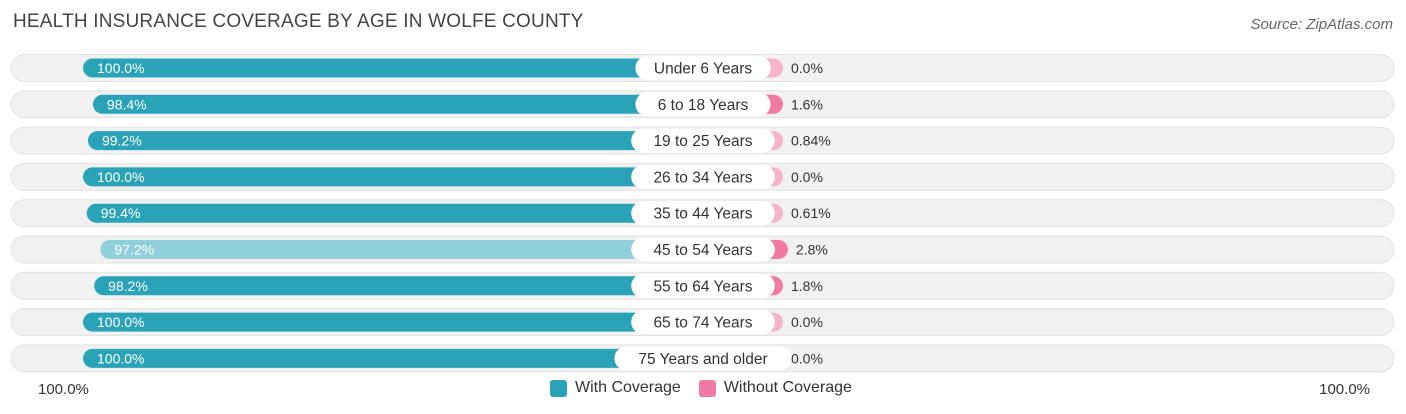 The width and height of the screenshot is (1406, 414). Describe the element at coordinates (1321, 24) in the screenshot. I see `source-label: Source: ZipAtlas.com` at that location.